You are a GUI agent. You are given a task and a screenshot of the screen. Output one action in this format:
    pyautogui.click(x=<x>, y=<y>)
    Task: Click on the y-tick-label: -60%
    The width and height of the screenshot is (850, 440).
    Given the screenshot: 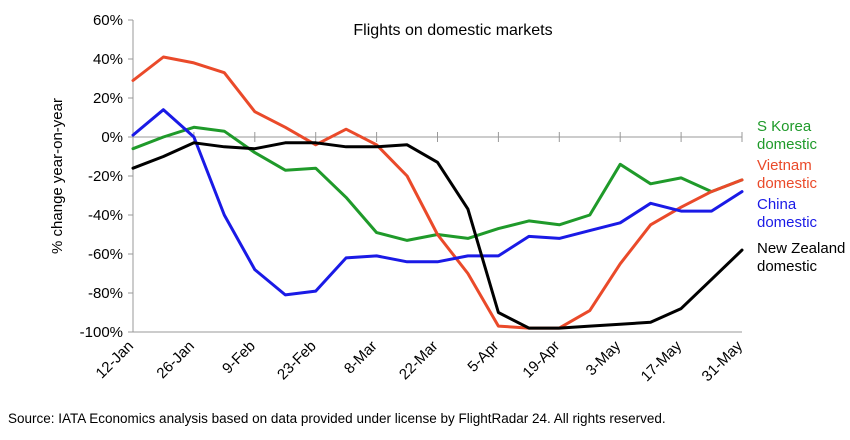 What is the action you would take?
    pyautogui.click(x=105, y=254)
    